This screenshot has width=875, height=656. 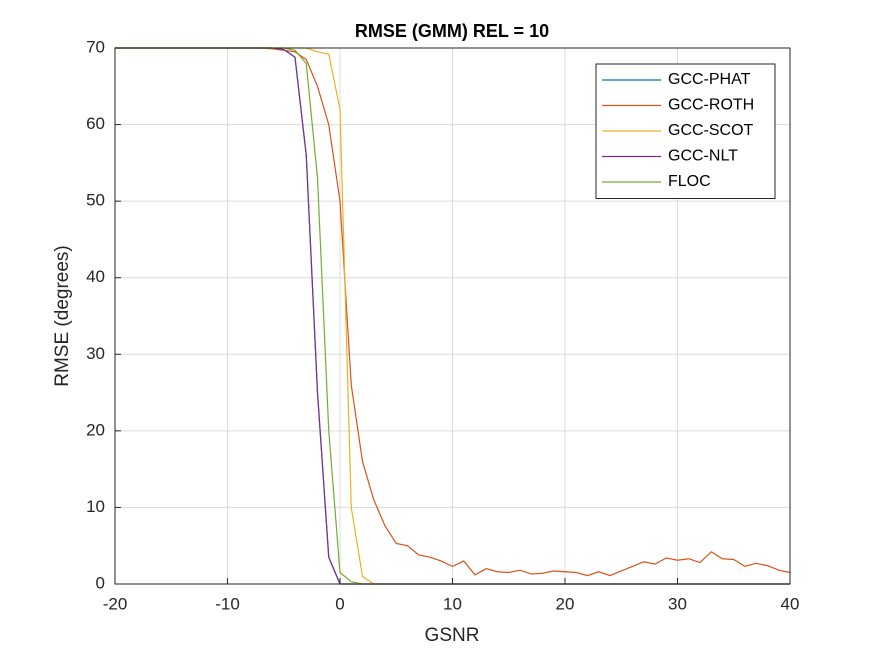 I want to click on y-tick-label: 10, so click(x=95, y=506).